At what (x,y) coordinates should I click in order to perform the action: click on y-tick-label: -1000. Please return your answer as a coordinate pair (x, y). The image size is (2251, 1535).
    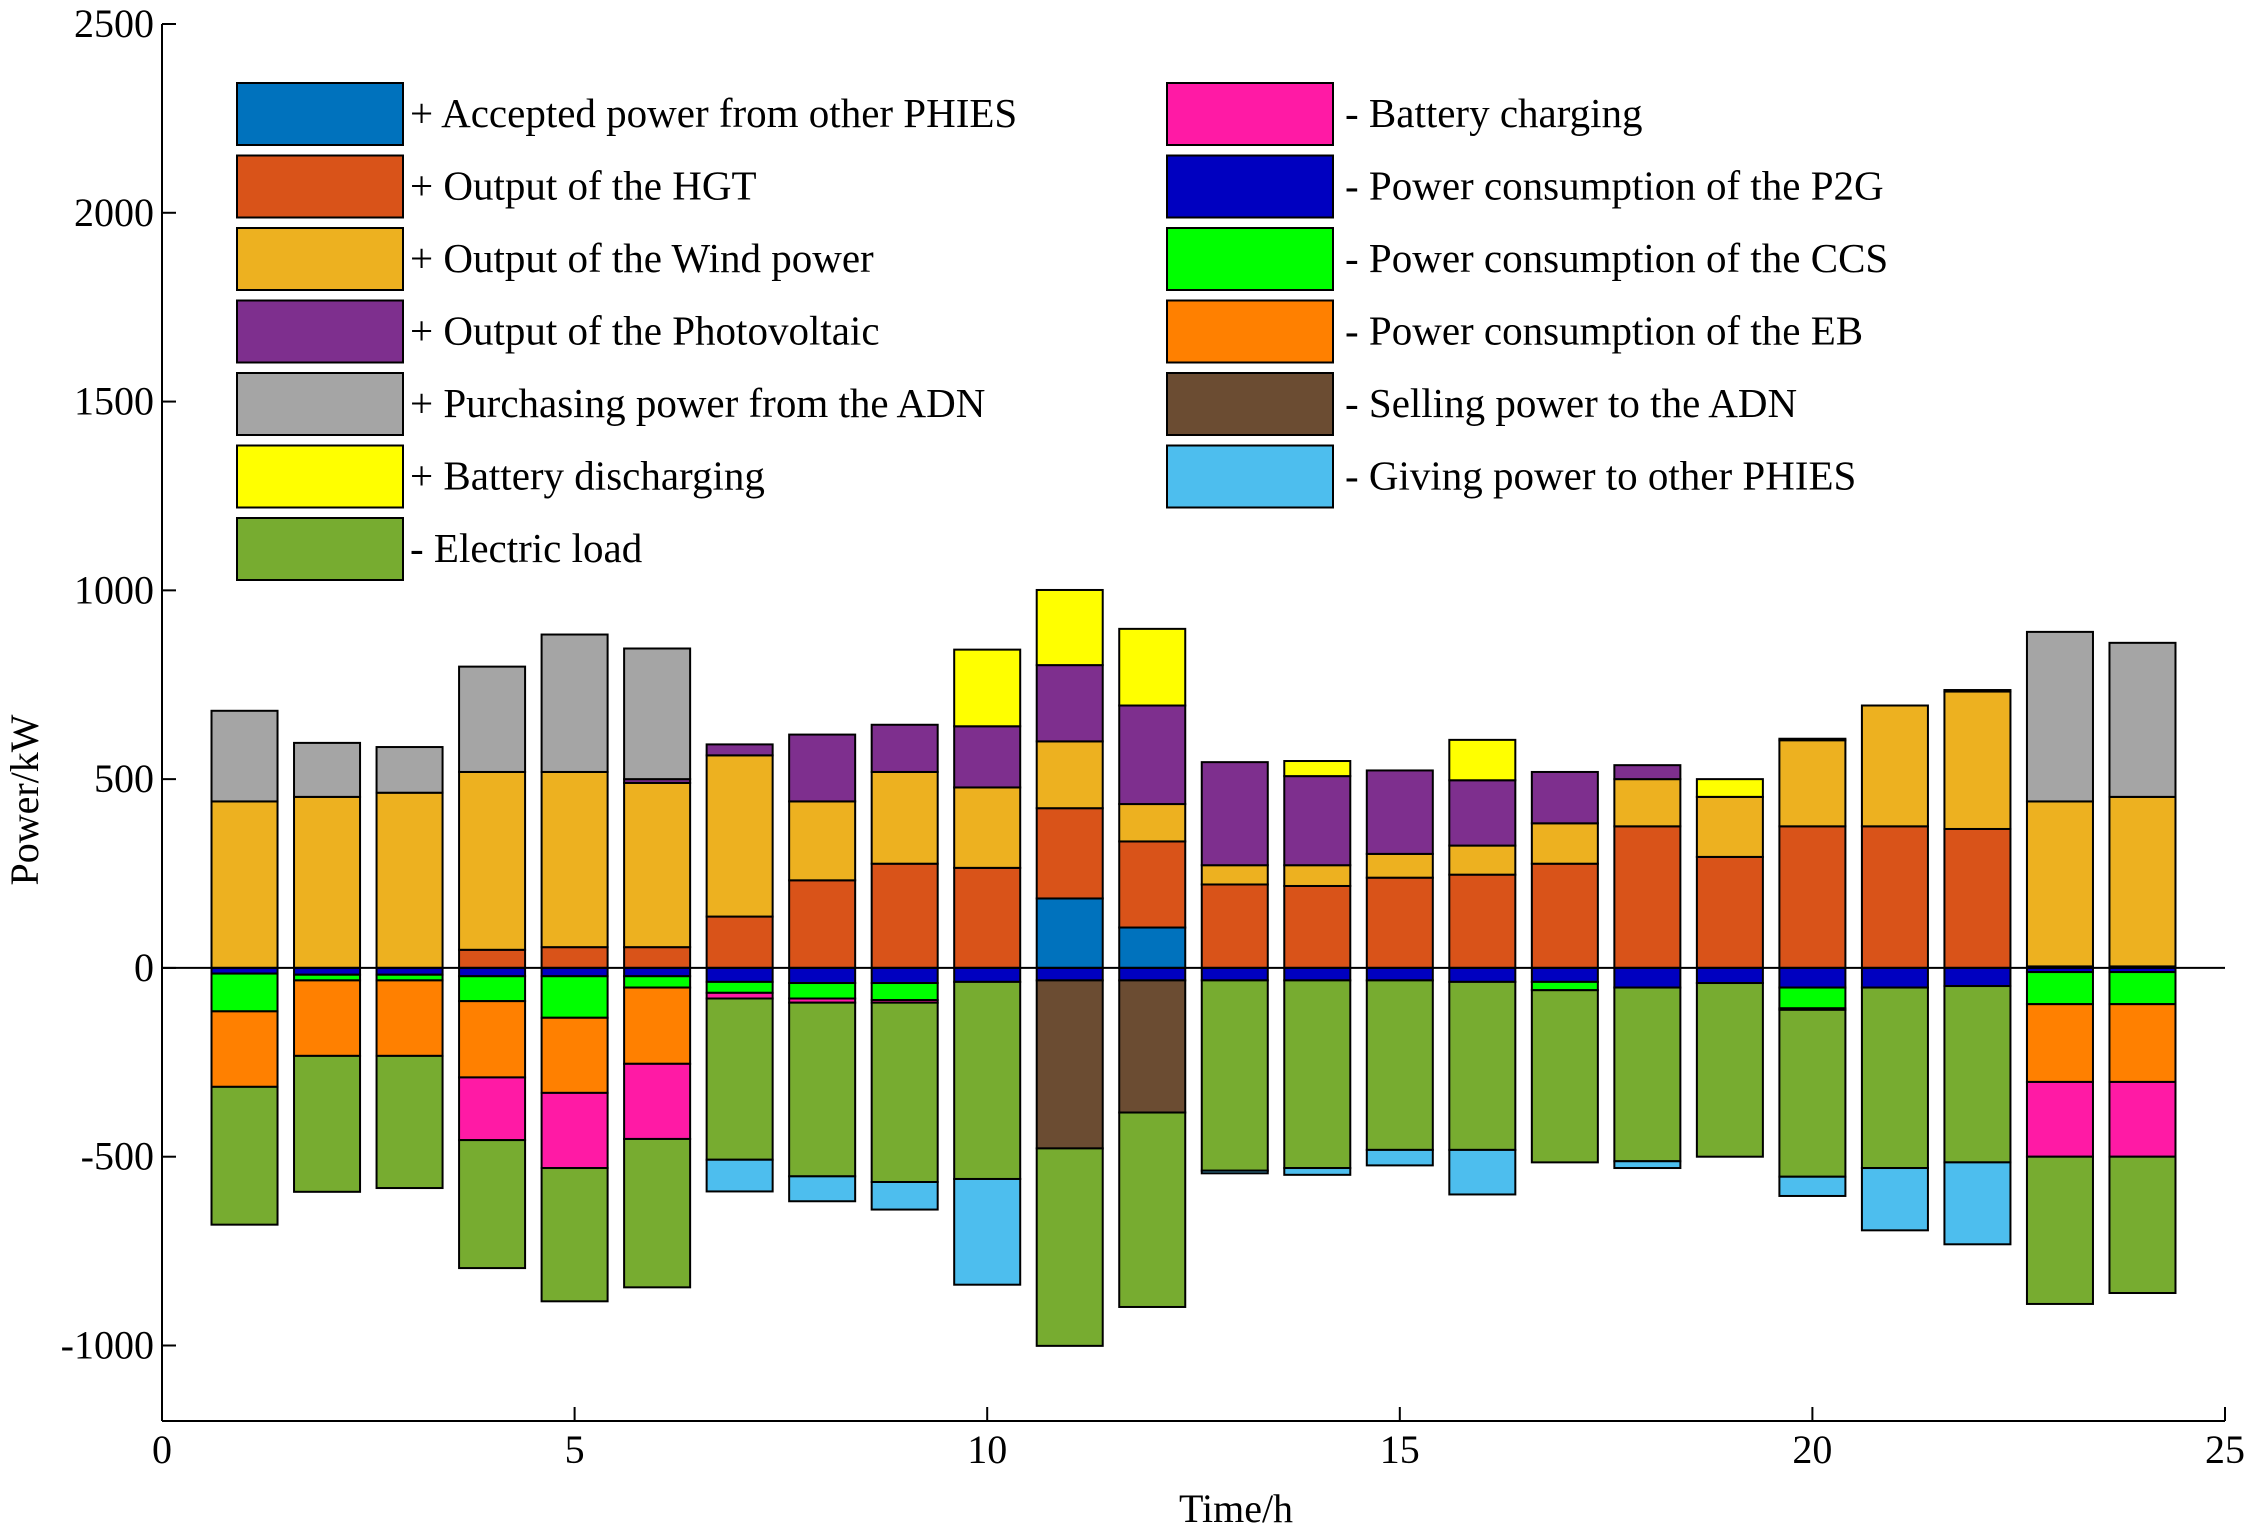
    Looking at the image, I should click on (107, 1344).